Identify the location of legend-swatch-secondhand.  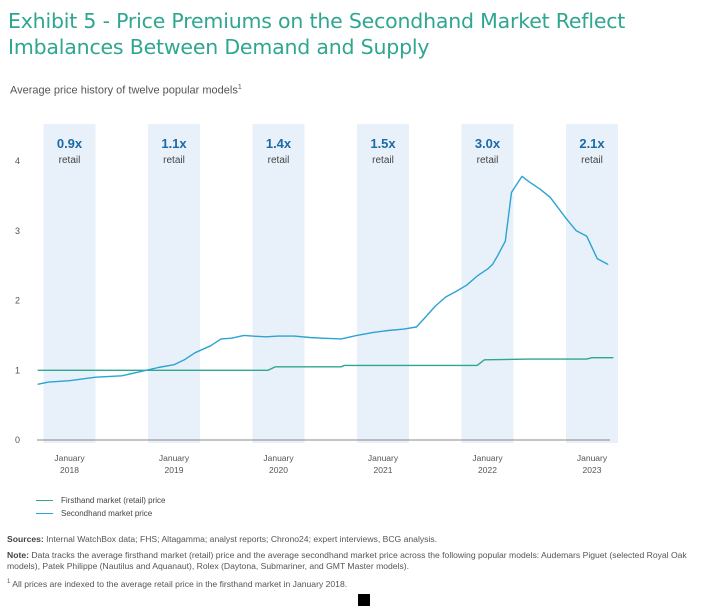
(44, 513).